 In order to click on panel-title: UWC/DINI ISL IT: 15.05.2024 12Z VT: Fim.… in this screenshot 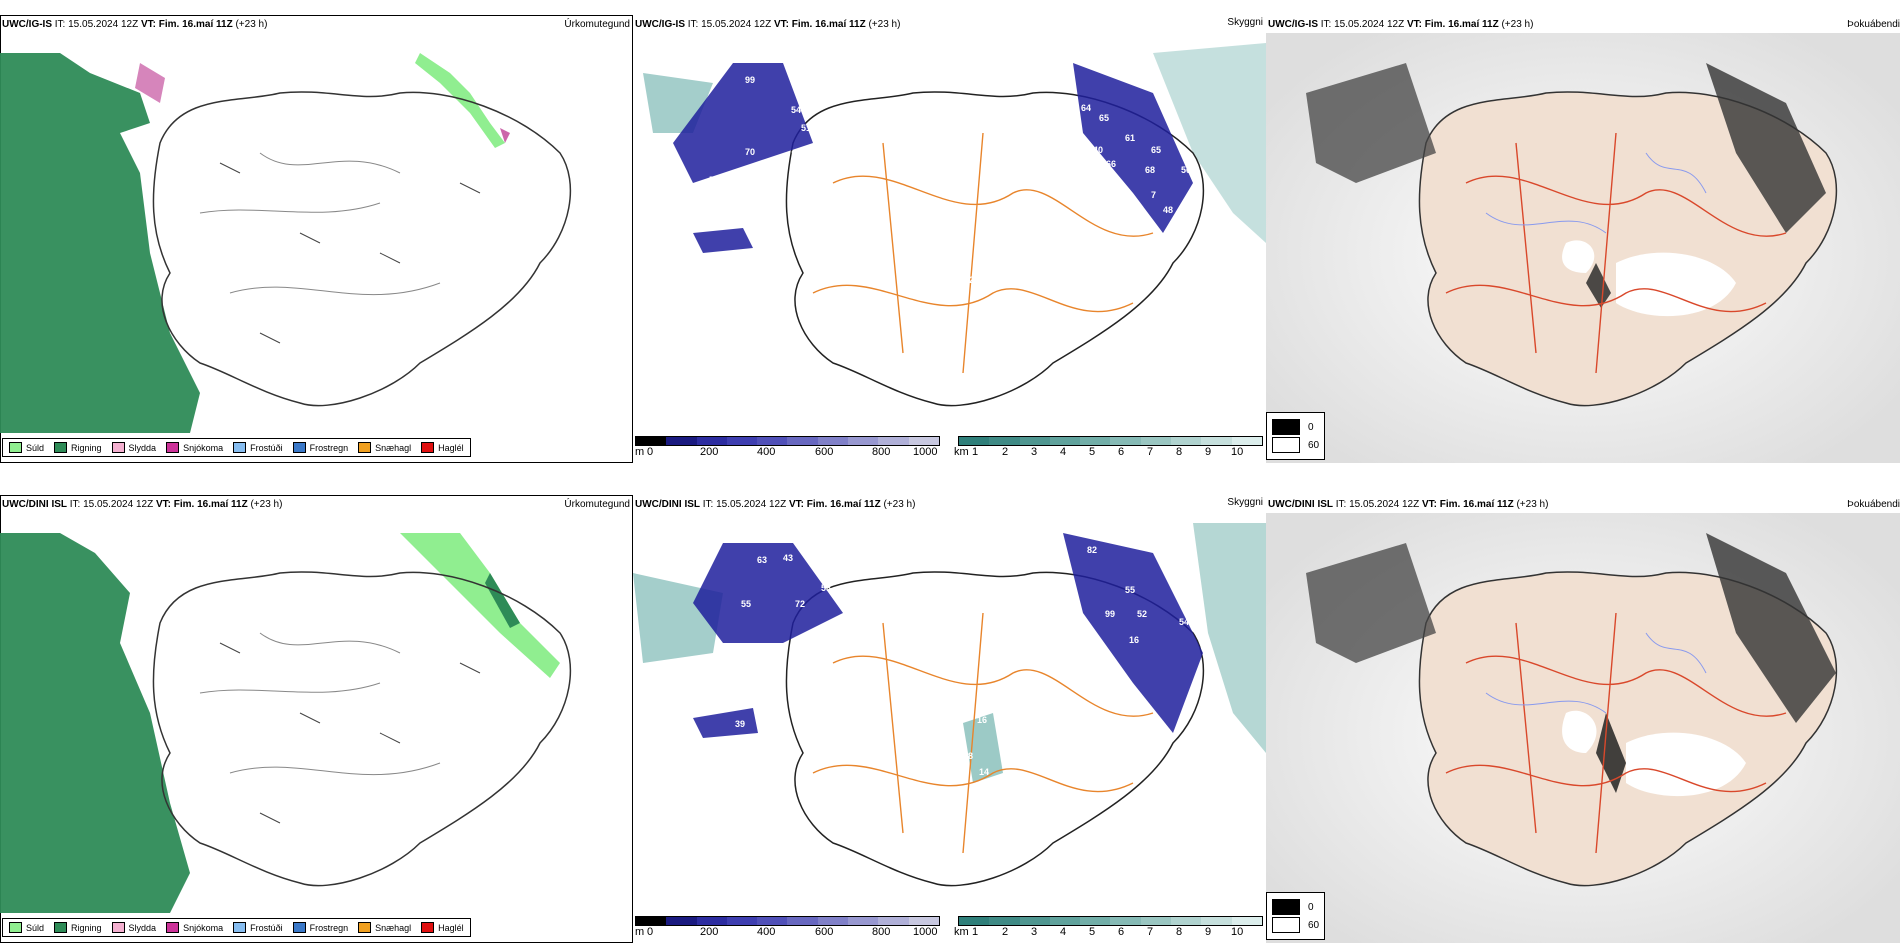, I will do `click(775, 504)`.